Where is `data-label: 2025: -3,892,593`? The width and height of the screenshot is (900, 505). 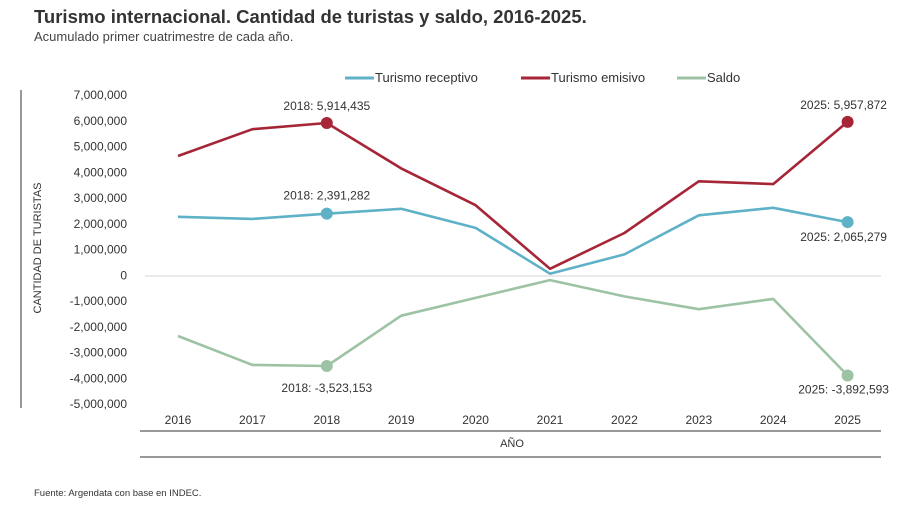 data-label: 2025: -3,892,593 is located at coordinates (843, 389).